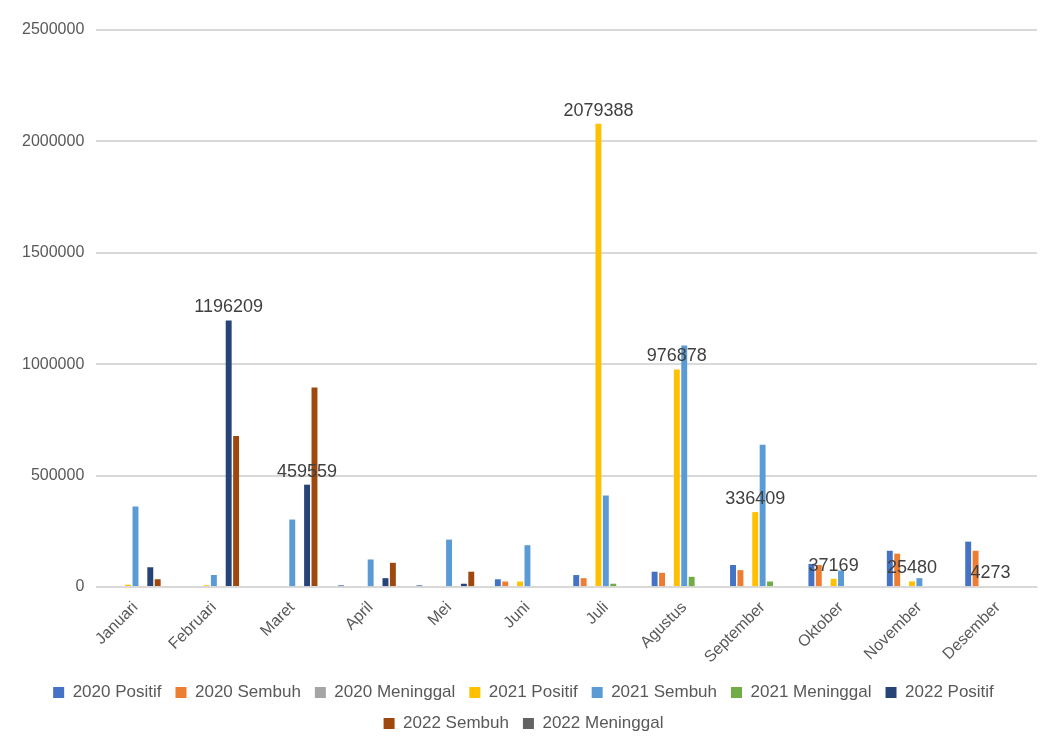  I want to click on legend-label: 2021 Meninggal, so click(811, 692).